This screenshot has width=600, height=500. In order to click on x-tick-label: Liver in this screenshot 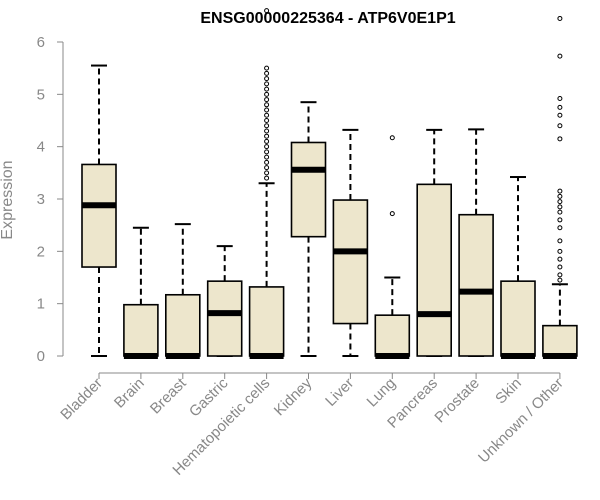, I will do `click(339, 392)`.